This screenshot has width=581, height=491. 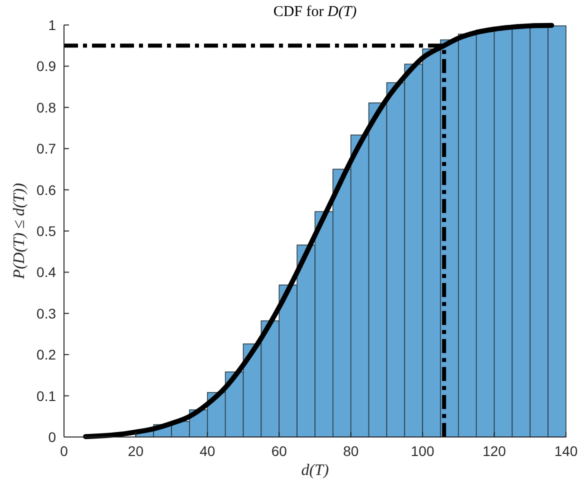 I want to click on x-tick-label: 140, so click(x=566, y=451).